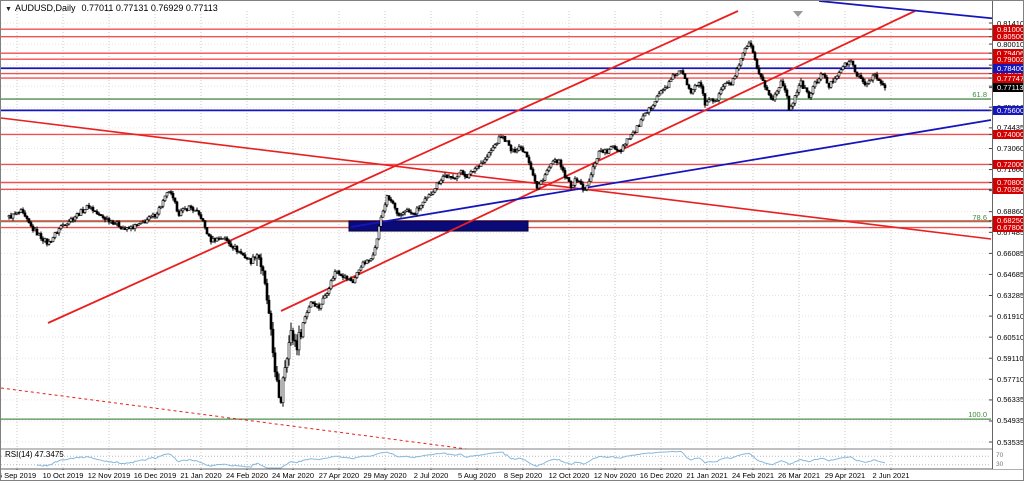  Describe the element at coordinates (1010, 253) in the screenshot. I see `price-tick-label: 0.66085` at that location.